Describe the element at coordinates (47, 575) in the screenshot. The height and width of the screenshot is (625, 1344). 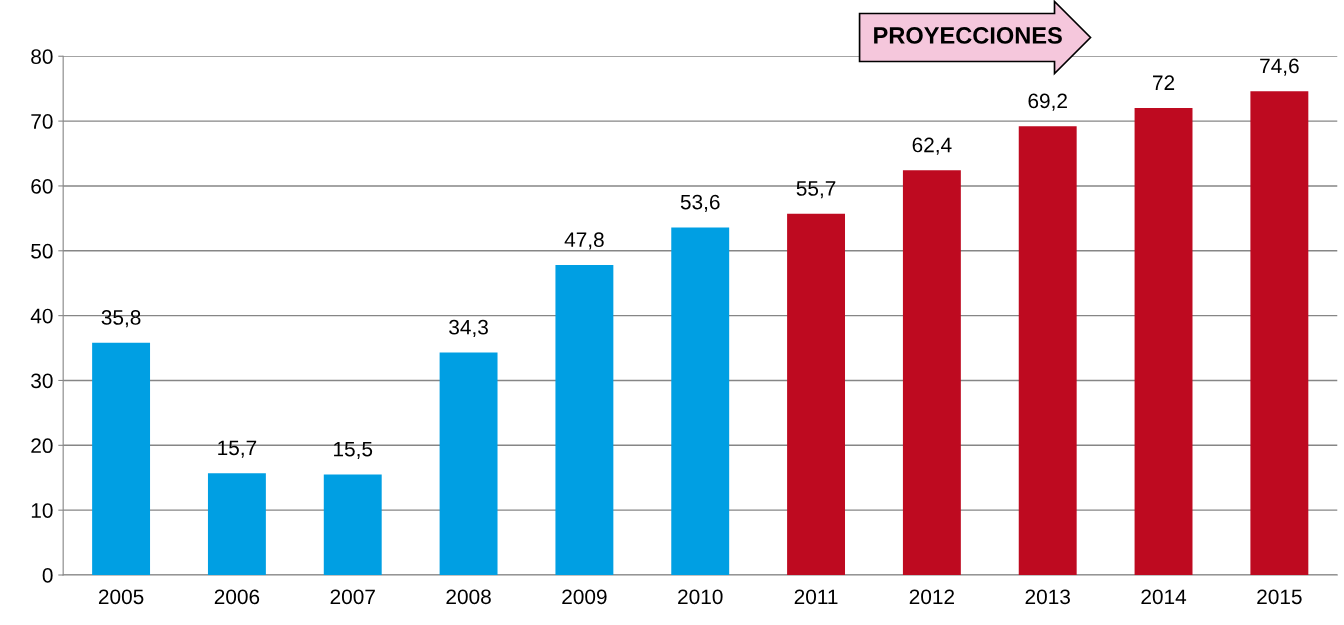
I see `y-tick-label: 0` at that location.